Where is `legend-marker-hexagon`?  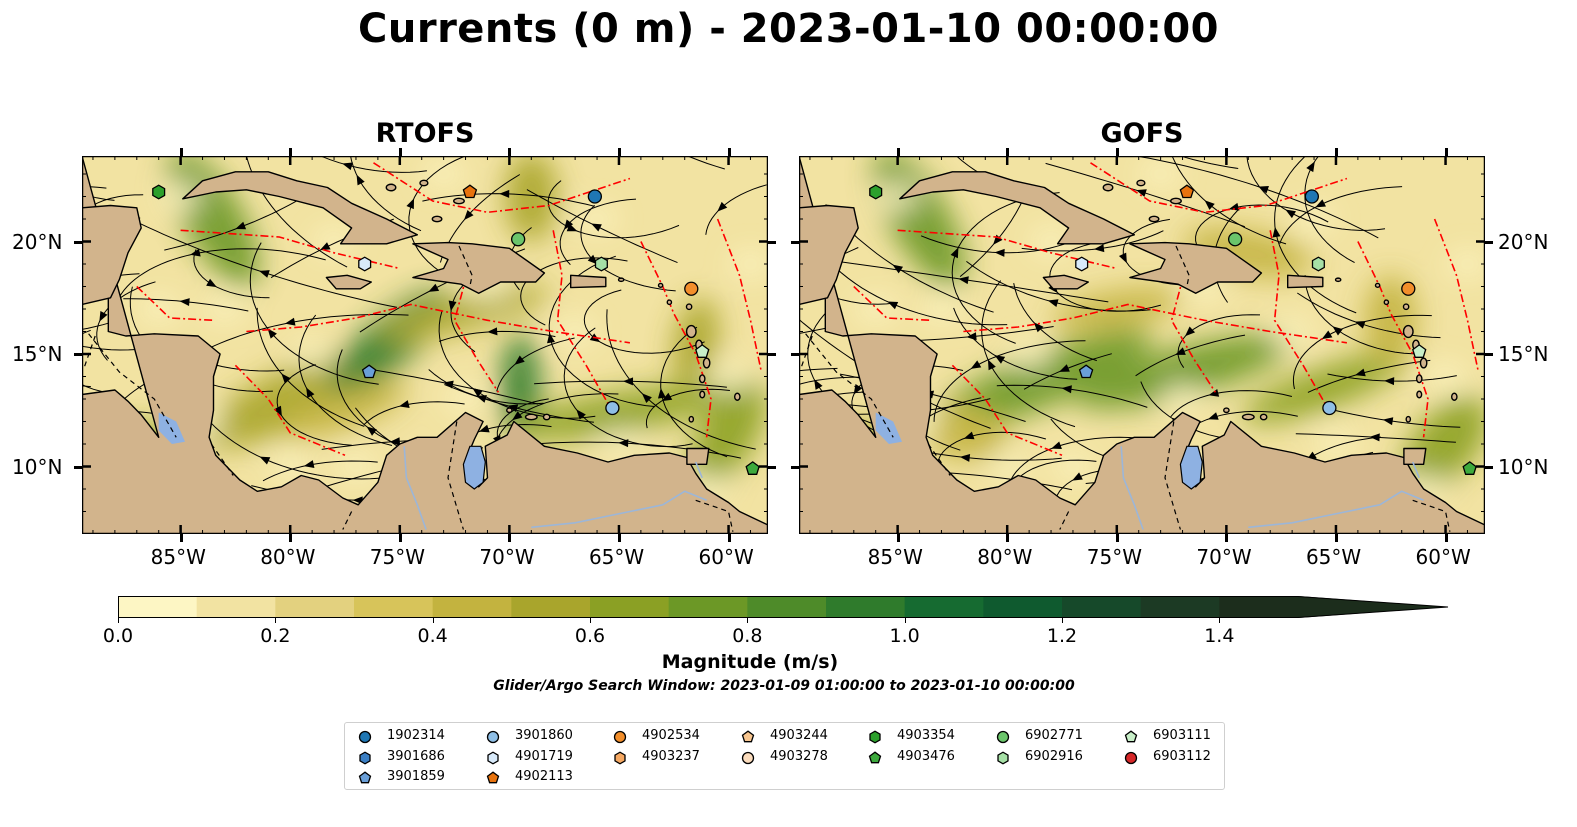 legend-marker-hexagon is located at coordinates (1003, 758).